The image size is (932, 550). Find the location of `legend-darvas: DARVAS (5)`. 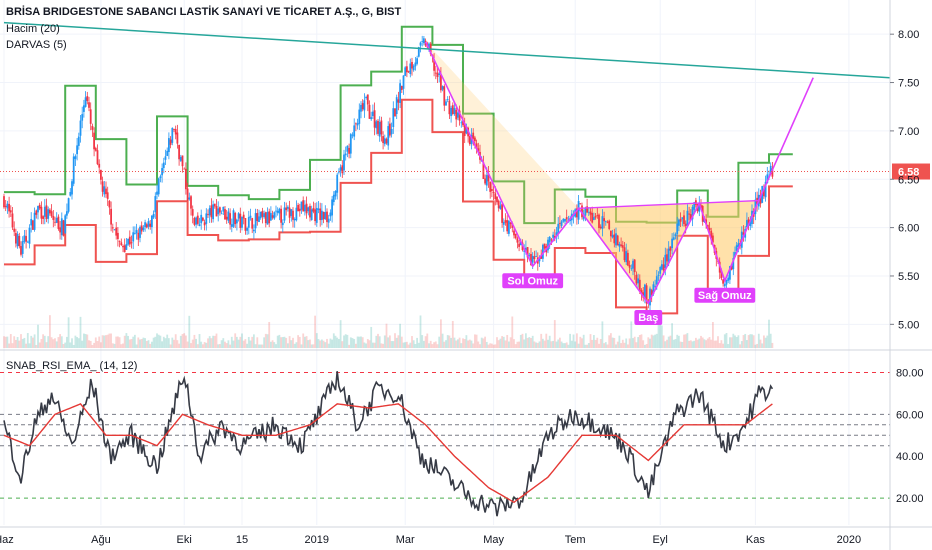

legend-darvas: DARVAS (5) is located at coordinates (36, 45).